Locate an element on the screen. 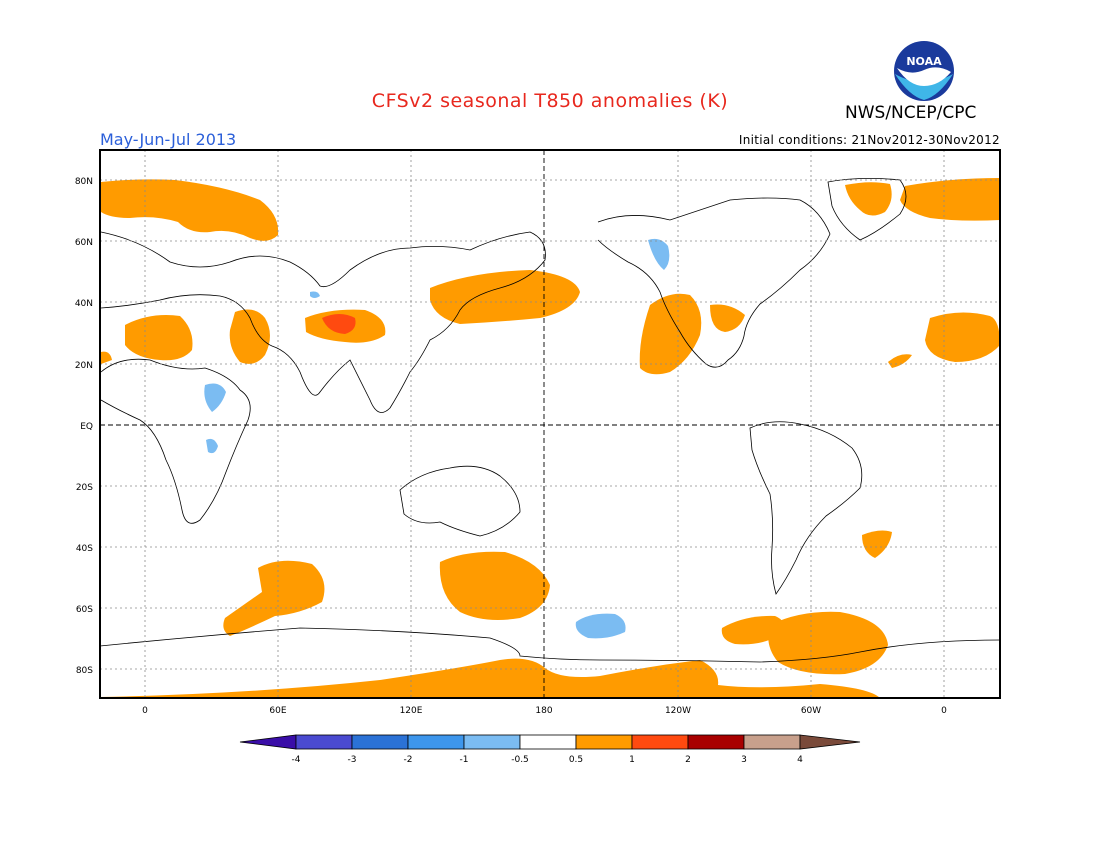 The image size is (1100, 850). longitude-labels: 0 60E 120E 180 120W 60W 0 is located at coordinates (544, 711).